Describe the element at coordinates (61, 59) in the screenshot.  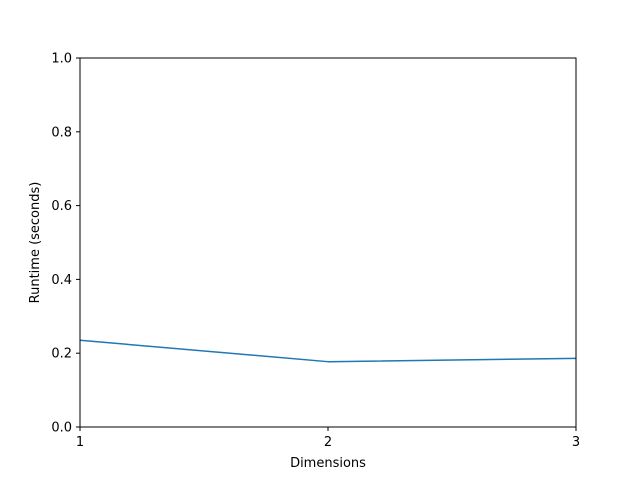
I see `y-tick-label: 1.0` at that location.